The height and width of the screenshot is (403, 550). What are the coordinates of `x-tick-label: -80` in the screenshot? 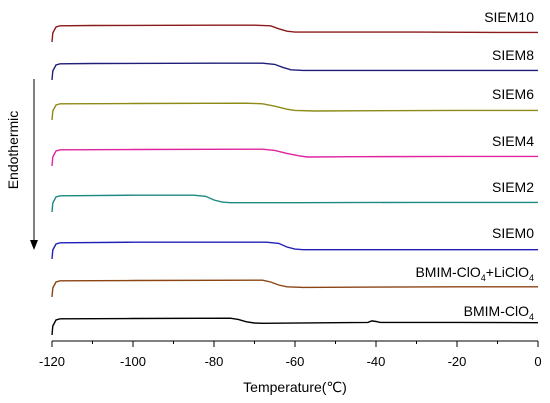 It's located at (214, 361).